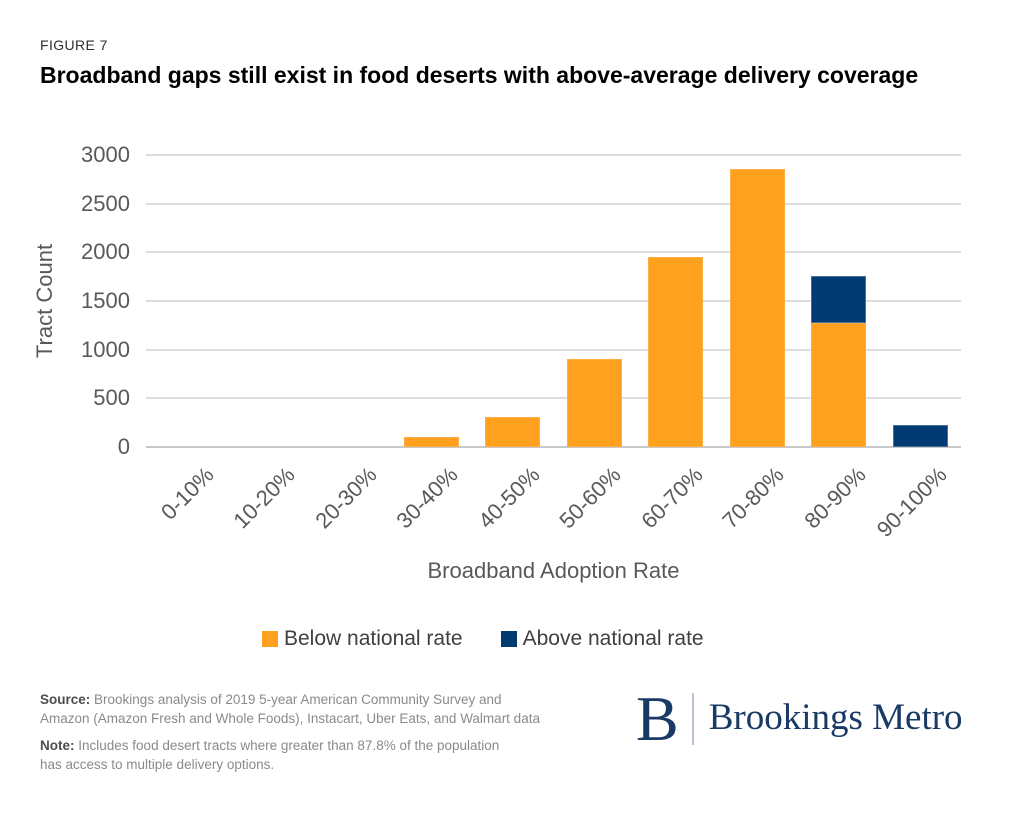 Image resolution: width=1024 pixels, height=817 pixels. I want to click on note-label: Note:, so click(57, 746).